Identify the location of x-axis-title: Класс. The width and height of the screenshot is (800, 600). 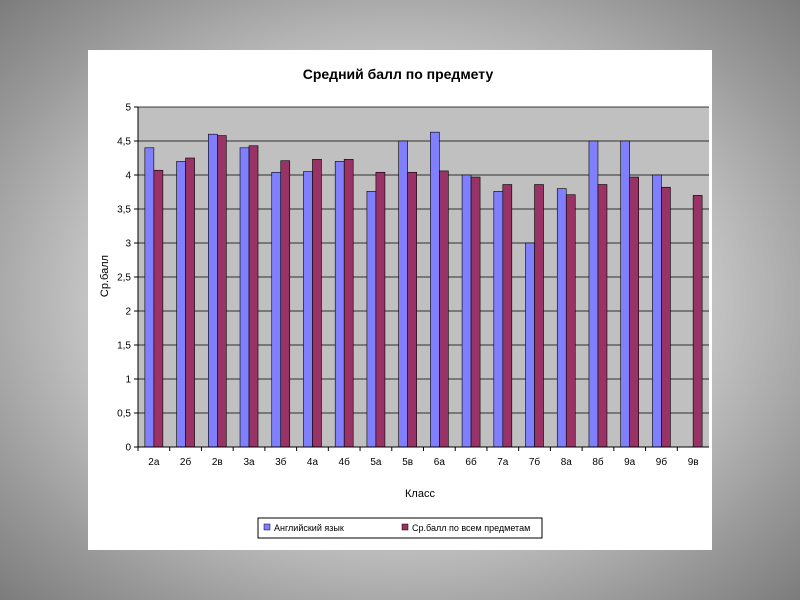
(420, 494).